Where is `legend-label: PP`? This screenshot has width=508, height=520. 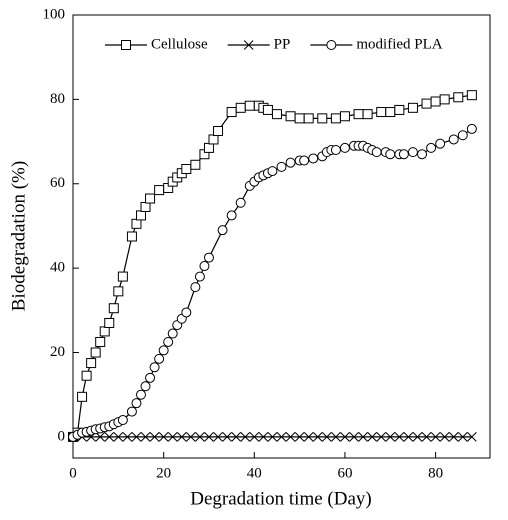
legend-label: PP is located at coordinates (282, 44).